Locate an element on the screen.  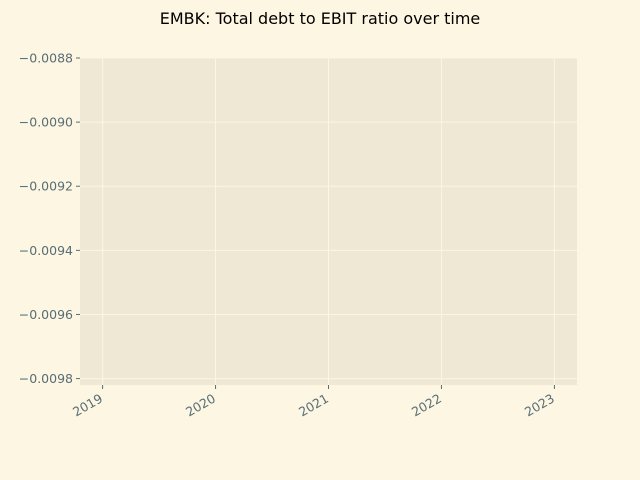
chart-title: EMBK: Total debt to EBIT ratio over time is located at coordinates (320, 18).